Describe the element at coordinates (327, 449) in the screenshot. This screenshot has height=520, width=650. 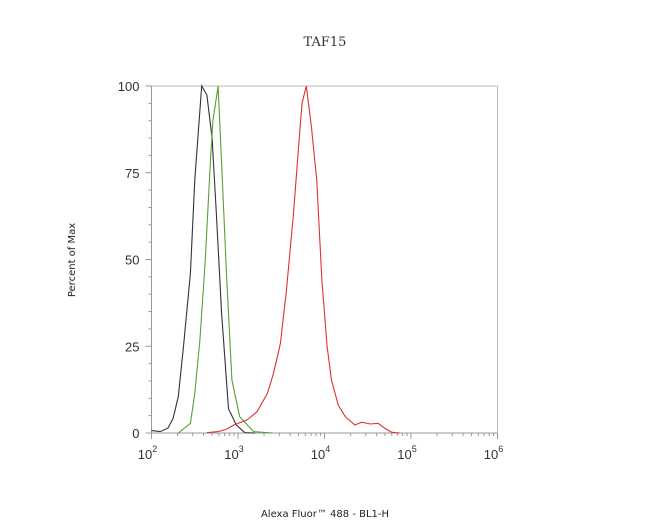
I see `tick-exponent: 4` at that location.